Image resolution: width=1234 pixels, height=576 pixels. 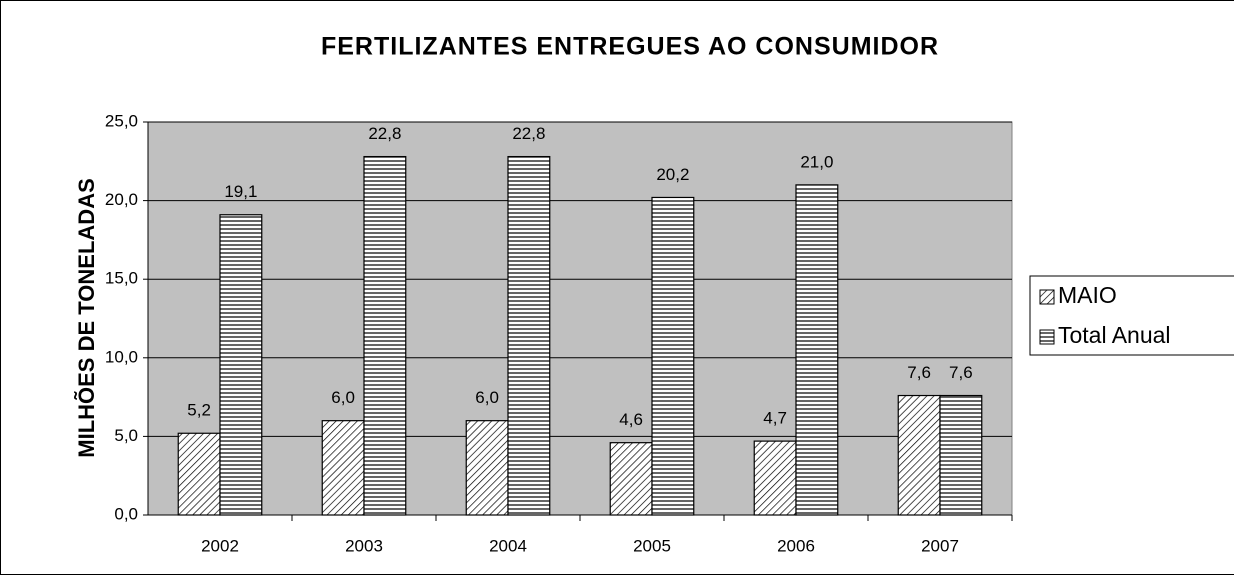 I want to click on legend-label: Total Anual, so click(x=1114, y=335).